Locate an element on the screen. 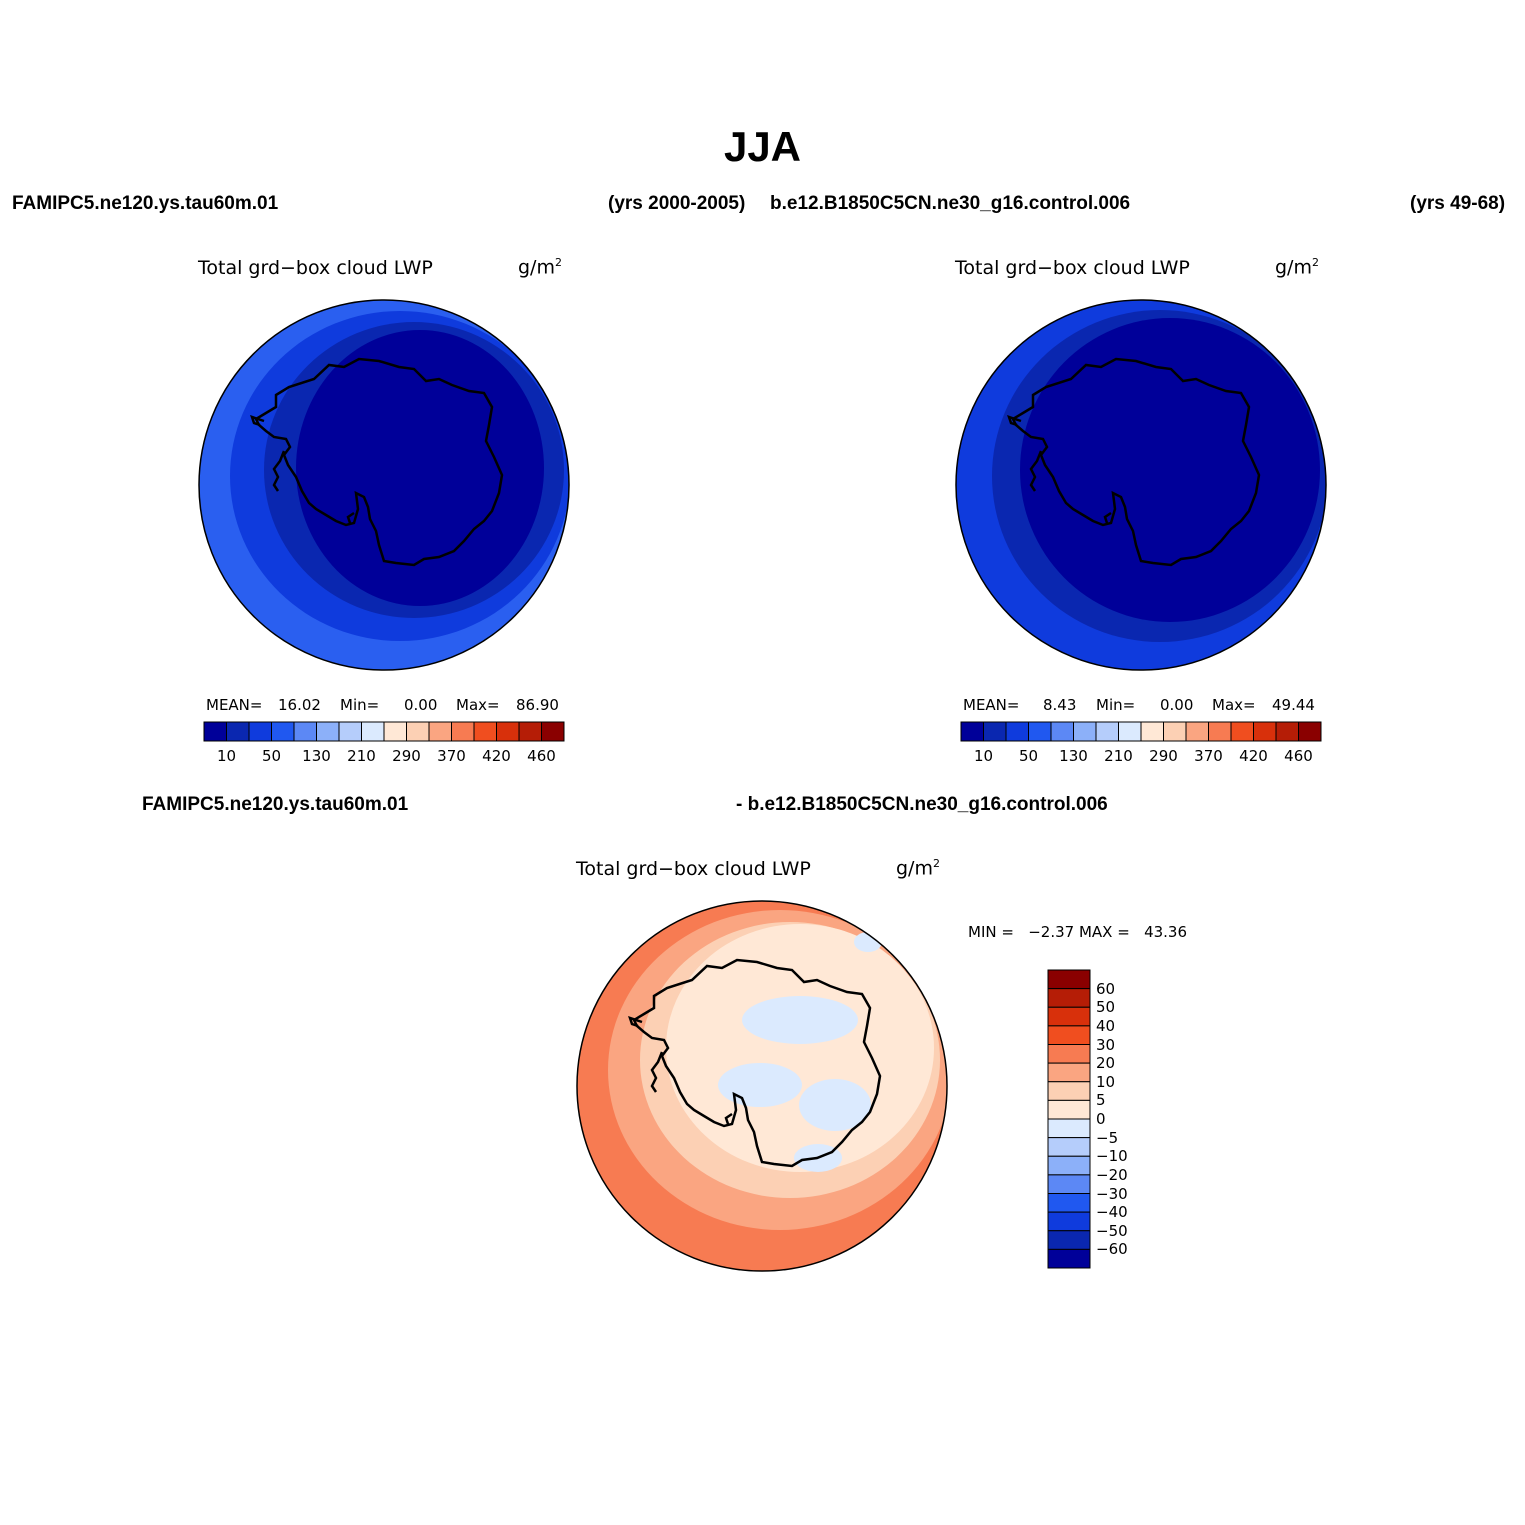 This screenshot has height=1525, width=1525. panel1-mean: 16.02 is located at coordinates (299, 705).